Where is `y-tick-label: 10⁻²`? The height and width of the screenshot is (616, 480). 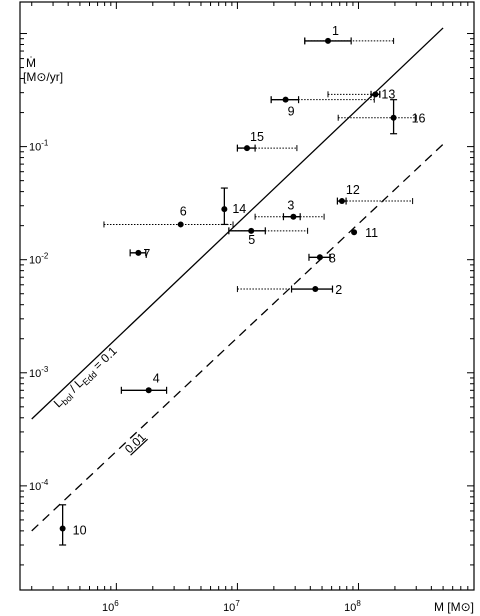
y-tick-label: 10⁻² is located at coordinates (39, 259).